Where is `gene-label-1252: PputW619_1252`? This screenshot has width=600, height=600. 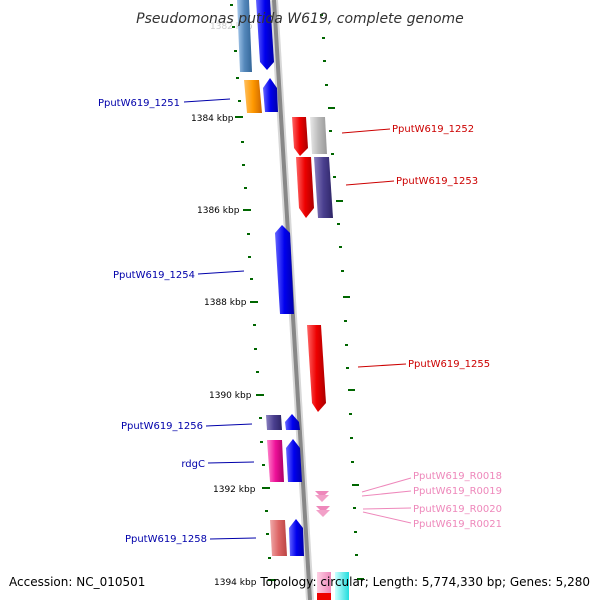
gene-label-1252: PputW619_1252 is located at coordinates (433, 129).